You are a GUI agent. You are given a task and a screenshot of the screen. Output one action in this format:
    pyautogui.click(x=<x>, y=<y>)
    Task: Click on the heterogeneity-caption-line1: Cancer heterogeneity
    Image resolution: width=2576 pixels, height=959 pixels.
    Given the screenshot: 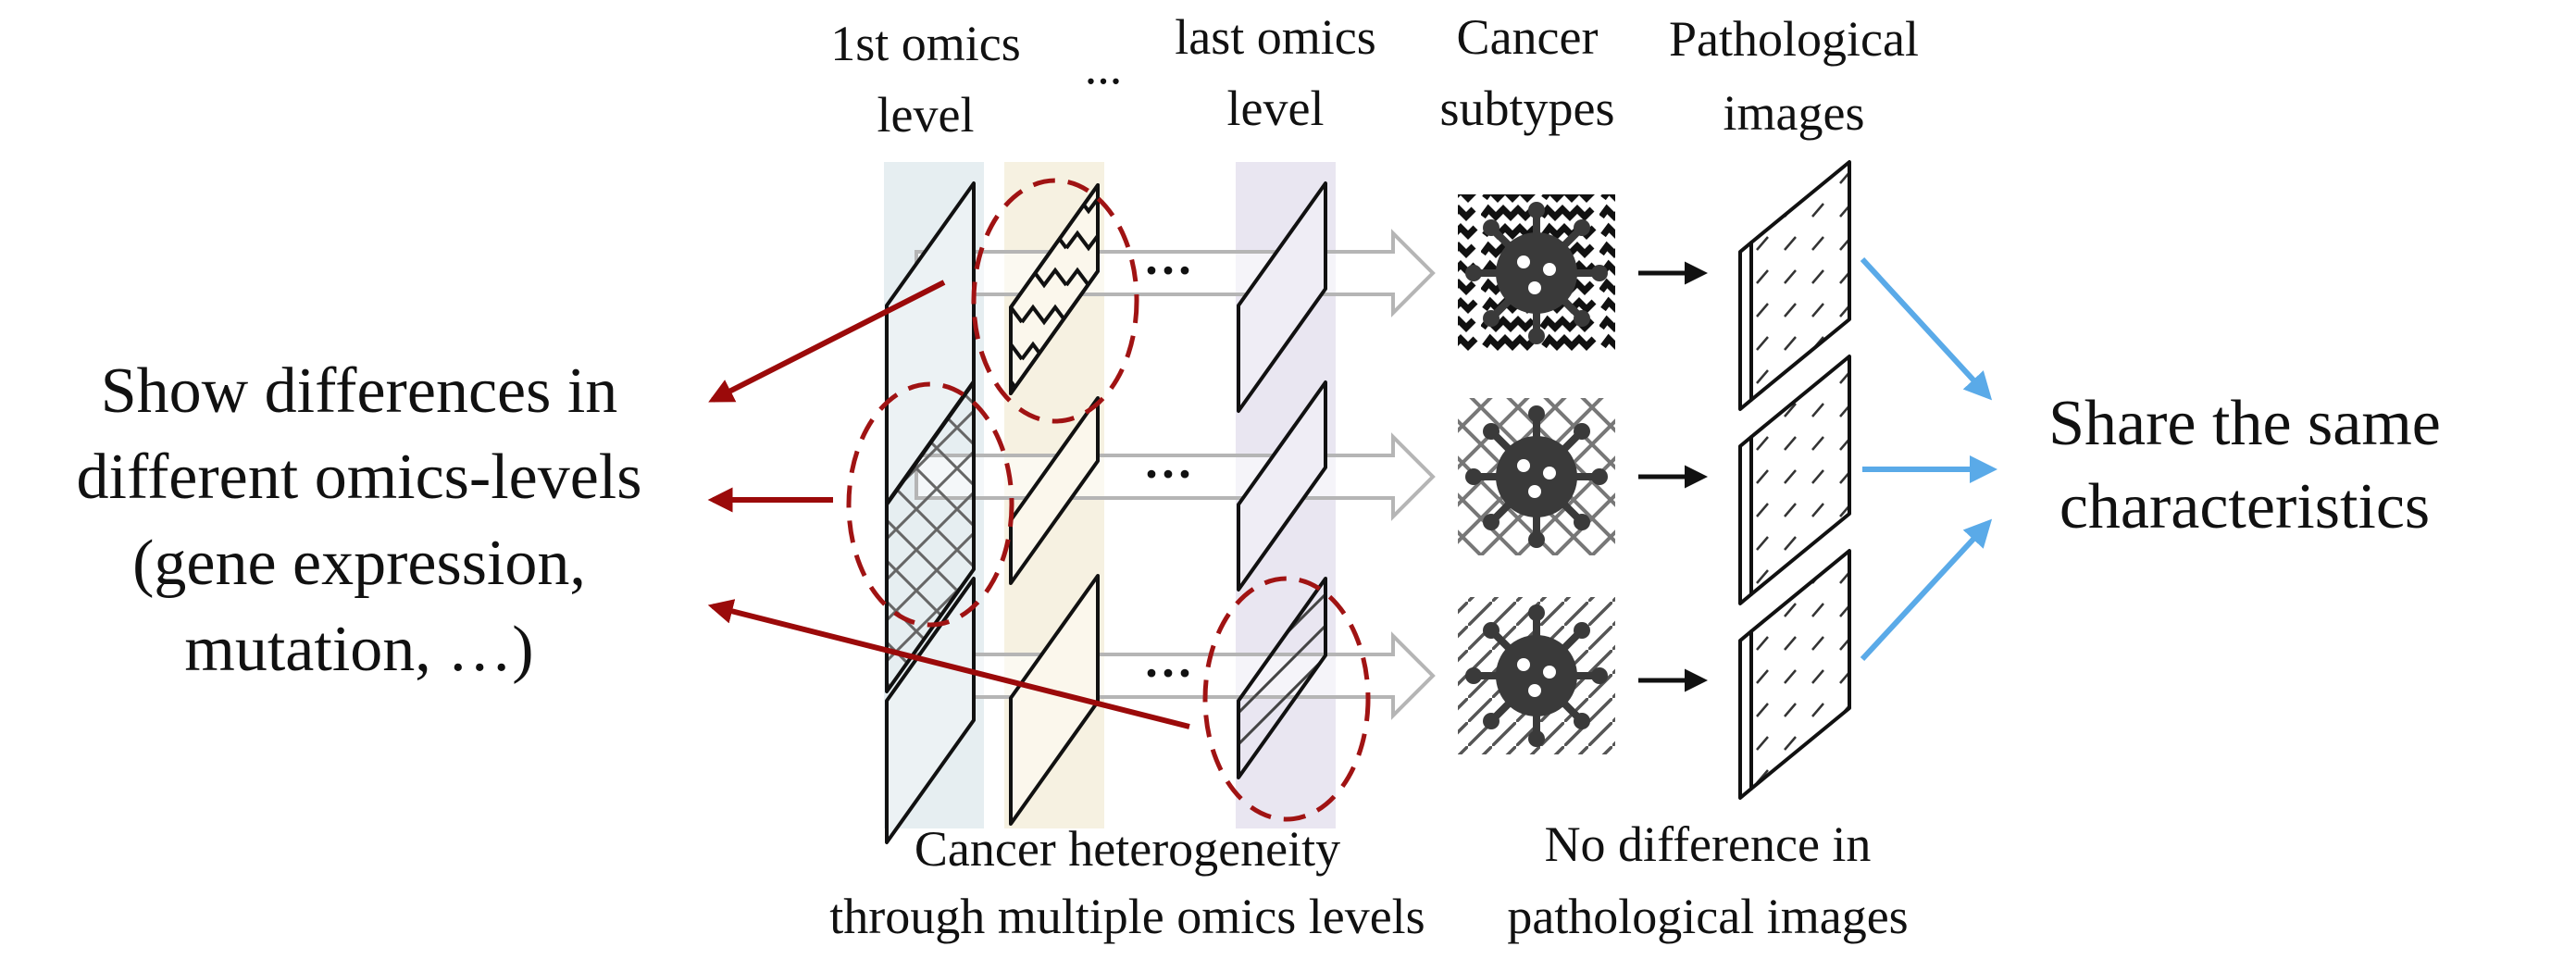 What is the action you would take?
    pyautogui.click(x=1127, y=849)
    